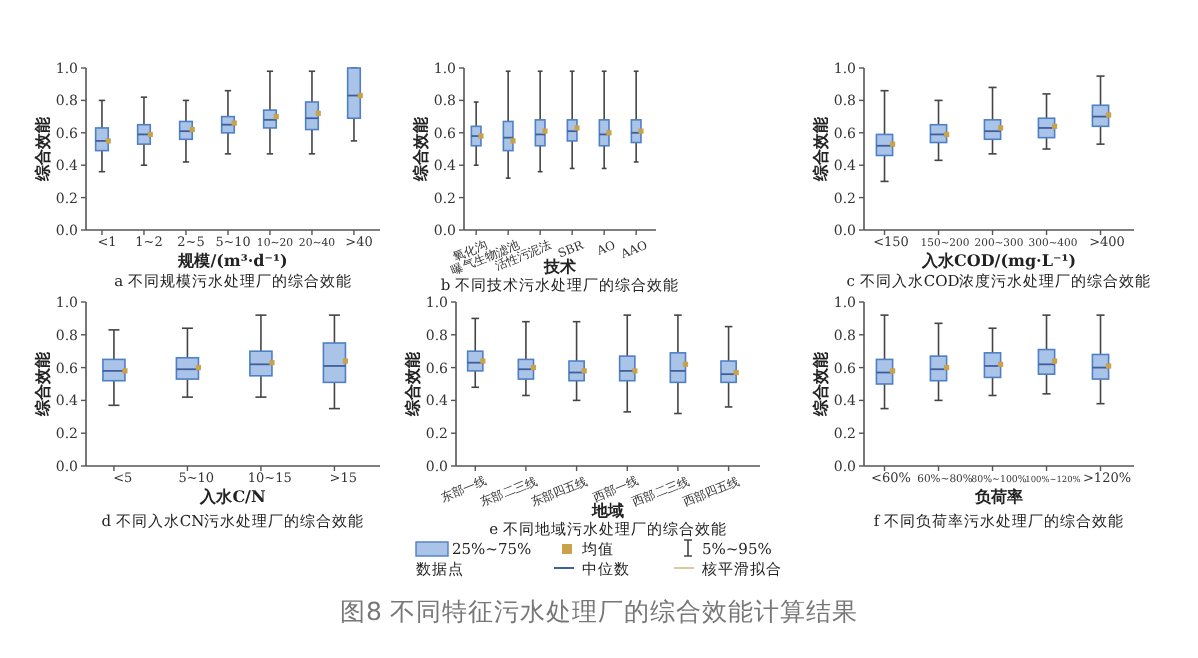 The width and height of the screenshot is (1198, 658). I want to click on x-axis-title: 地域, so click(607, 510).